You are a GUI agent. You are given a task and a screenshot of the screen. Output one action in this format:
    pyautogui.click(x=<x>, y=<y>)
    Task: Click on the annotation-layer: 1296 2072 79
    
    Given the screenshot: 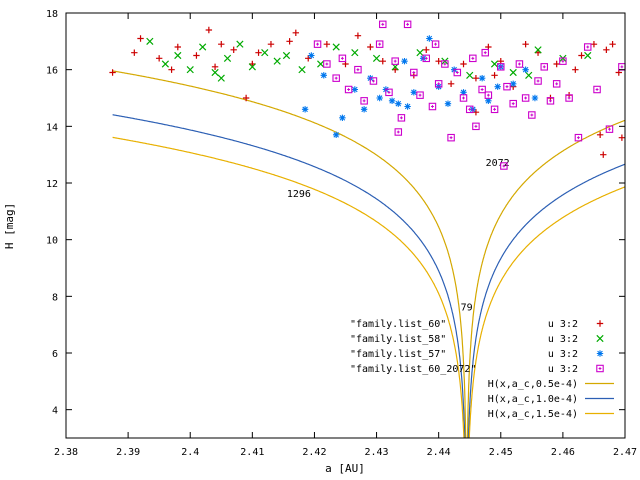 What is the action you would take?
    pyautogui.click(x=398, y=236)
    